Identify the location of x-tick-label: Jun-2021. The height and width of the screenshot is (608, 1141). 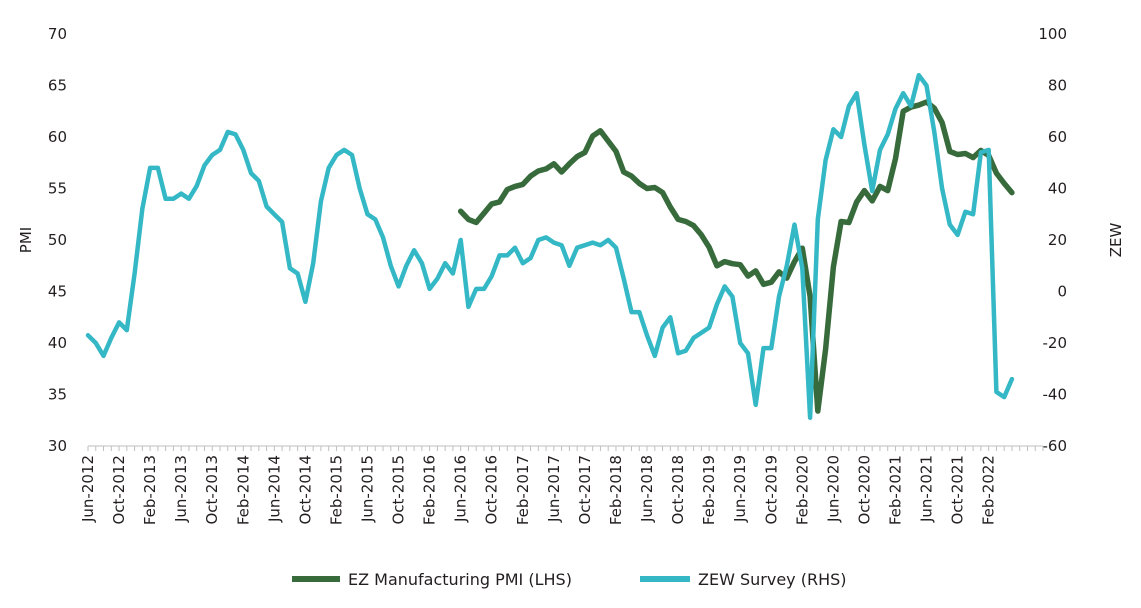
(927, 489).